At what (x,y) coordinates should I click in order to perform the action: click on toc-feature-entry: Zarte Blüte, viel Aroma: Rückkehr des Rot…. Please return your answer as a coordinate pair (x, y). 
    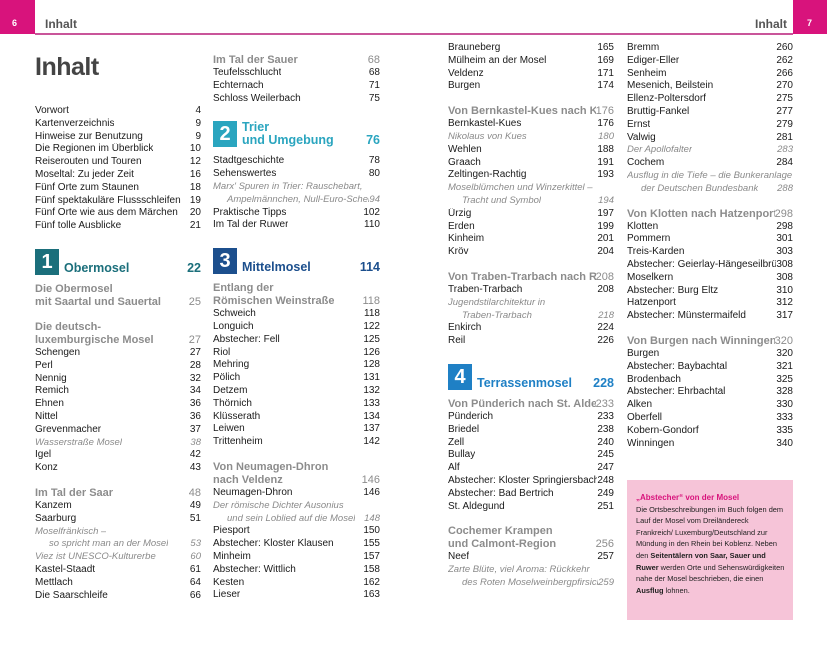
    Looking at the image, I should click on (531, 577).